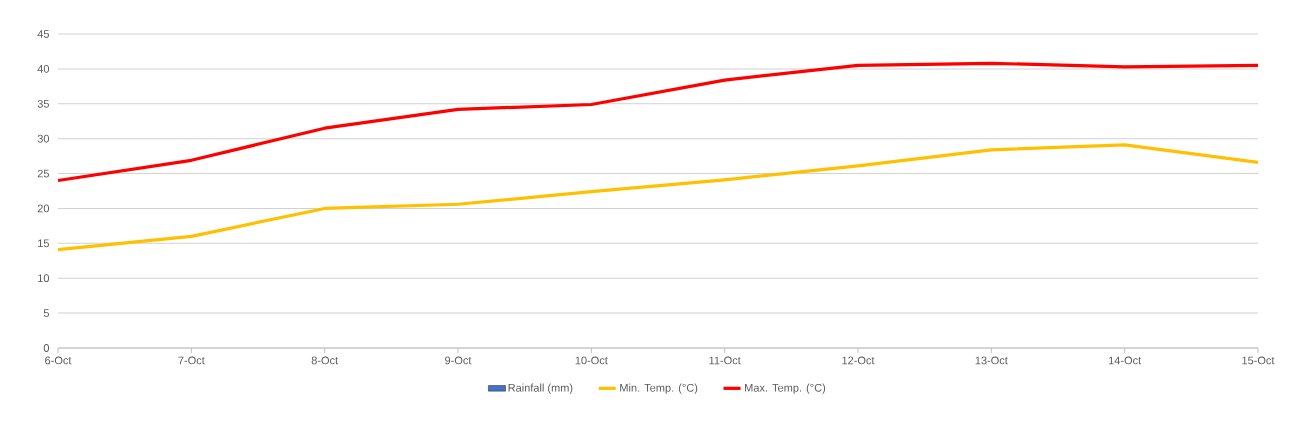 The height and width of the screenshot is (432, 1294). What do you see at coordinates (43, 69) in the screenshot?
I see `y-tick-label: 40` at bounding box center [43, 69].